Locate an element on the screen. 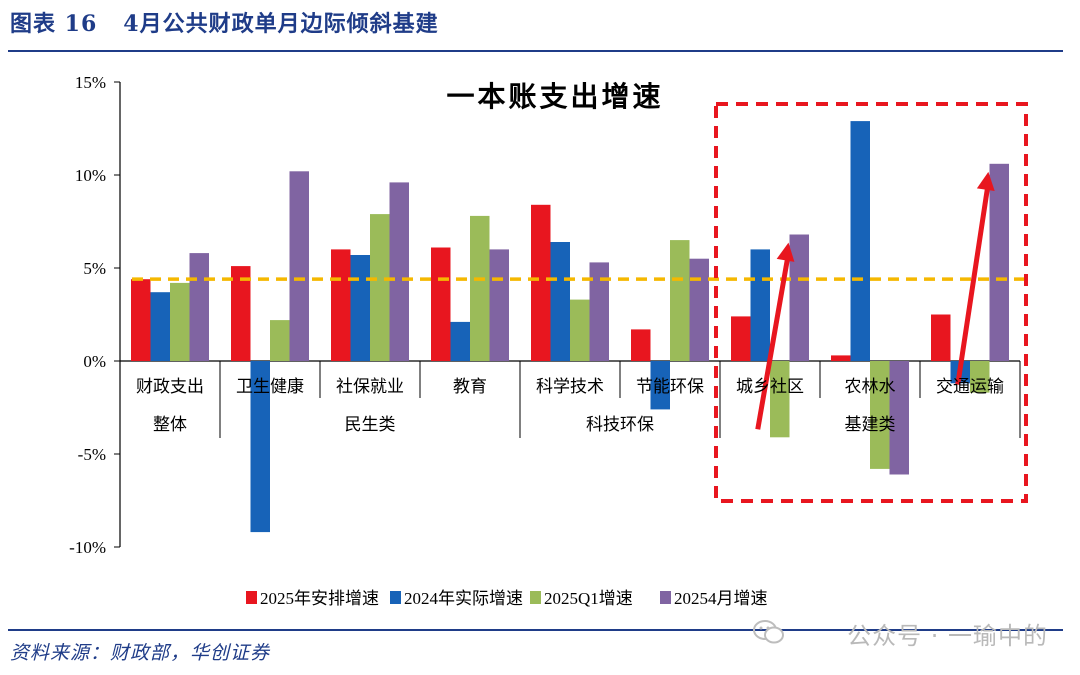  y-tick-label: 0% is located at coordinates (94, 361).